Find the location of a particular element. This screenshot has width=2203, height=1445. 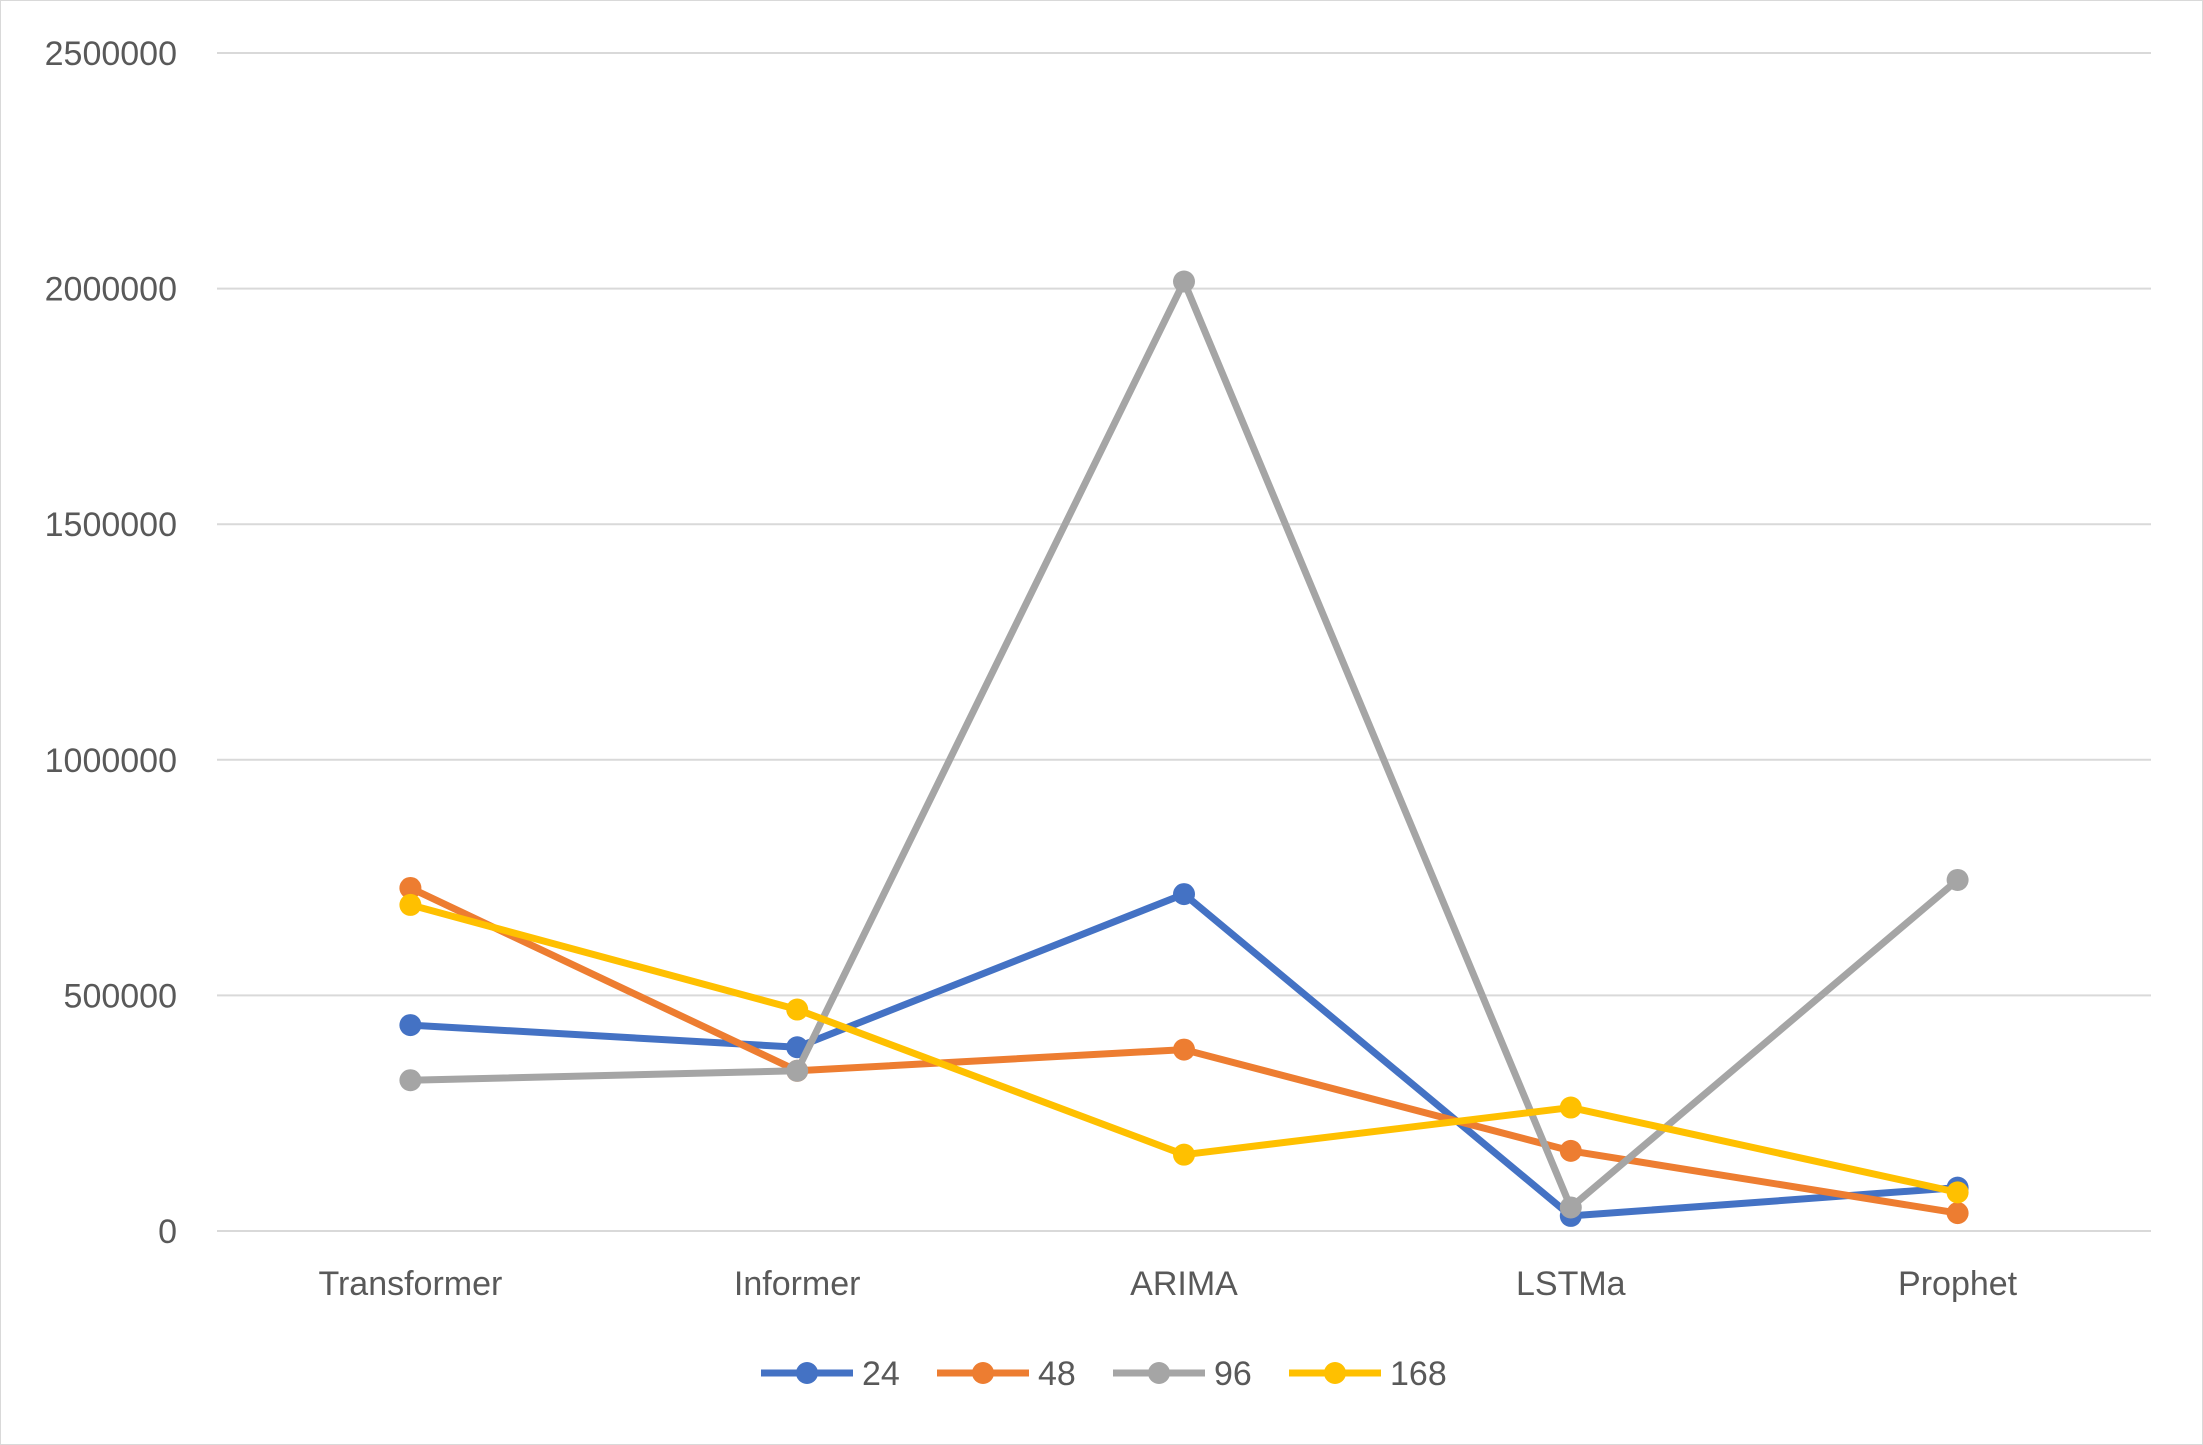

x-tick-label: Prophet is located at coordinates (1958, 1284).